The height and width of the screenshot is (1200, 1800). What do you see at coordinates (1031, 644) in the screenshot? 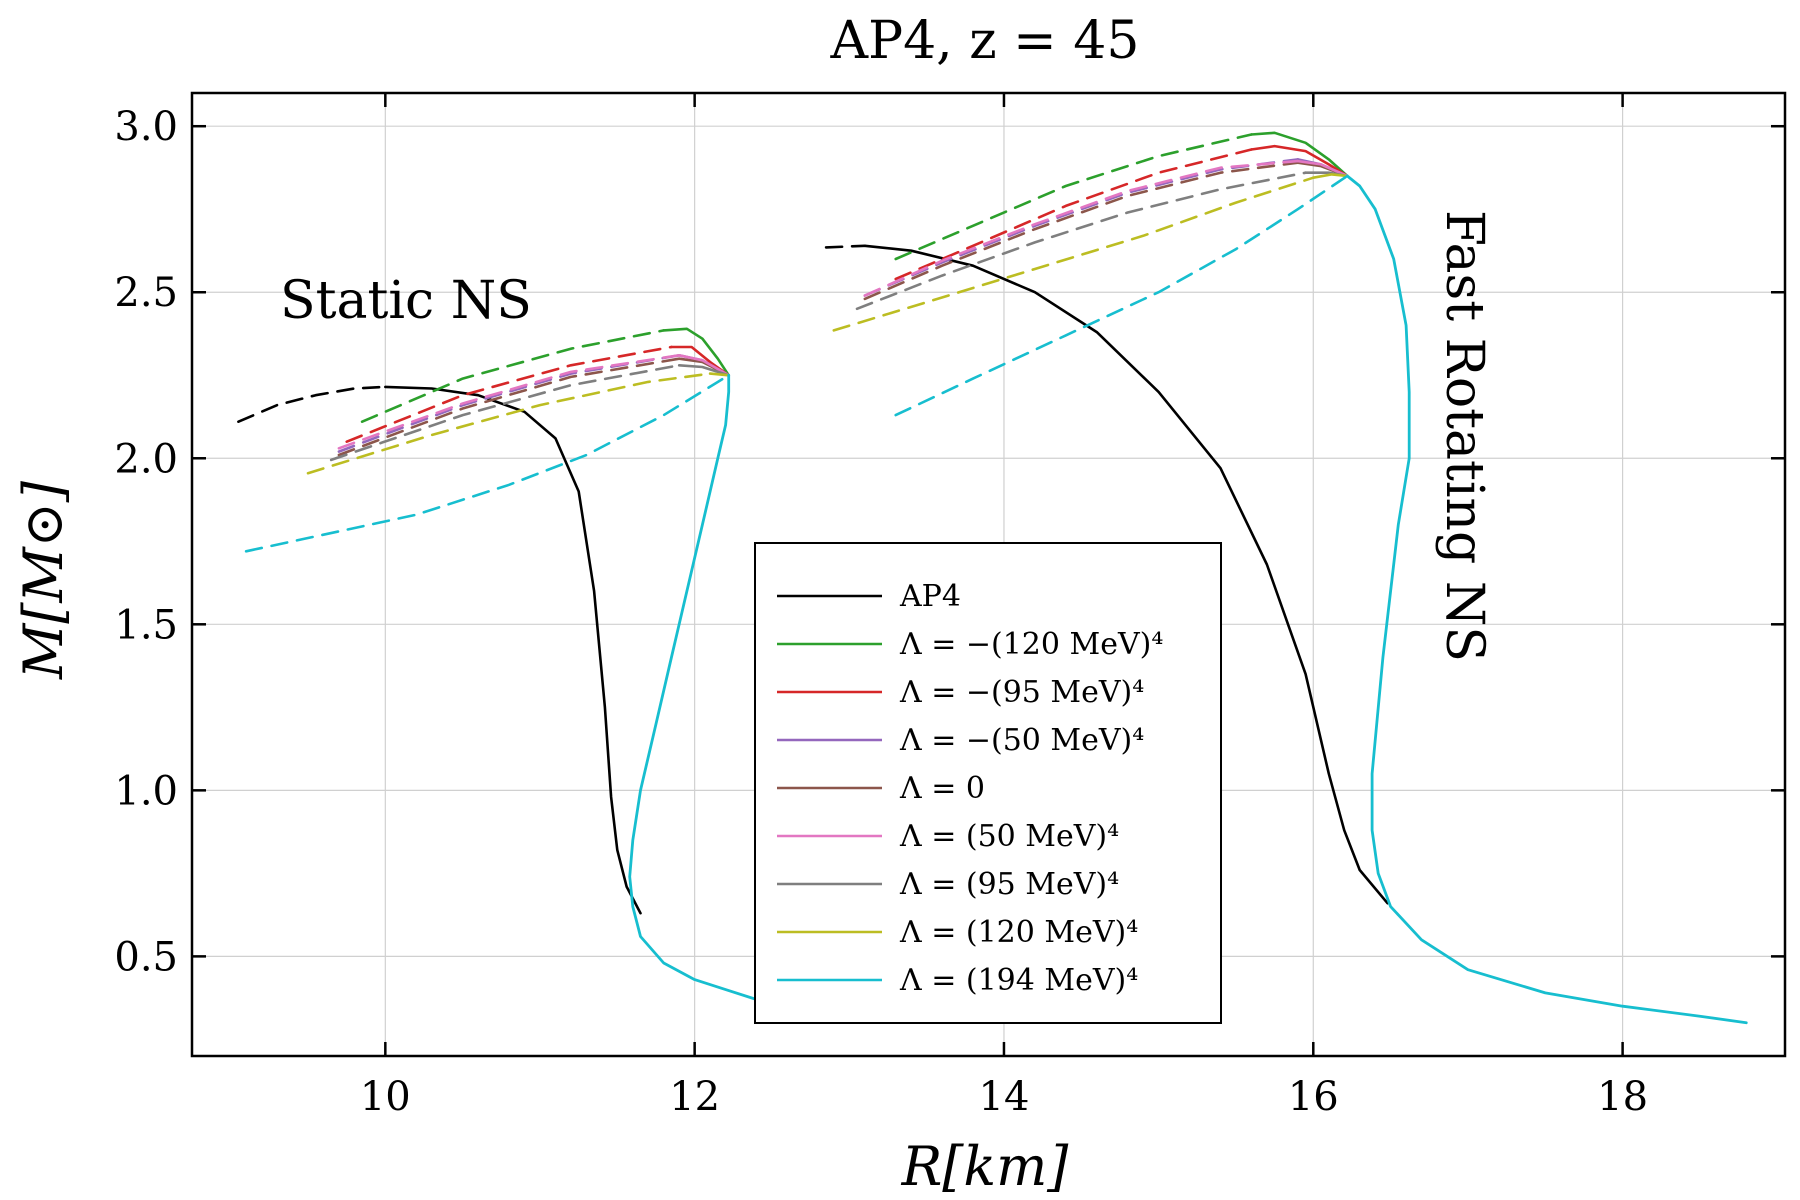
I see `legend-label-Lambda-neg-120: Λ = −(120 MeV)⁴` at bounding box center [1031, 644].